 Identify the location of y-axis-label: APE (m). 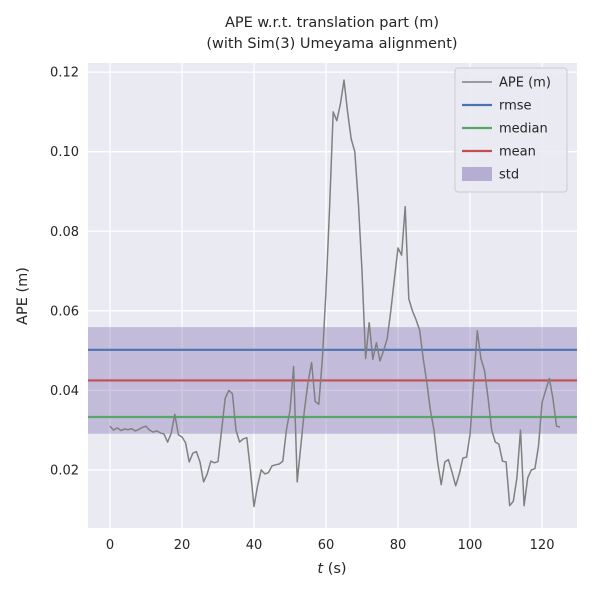
(23, 296).